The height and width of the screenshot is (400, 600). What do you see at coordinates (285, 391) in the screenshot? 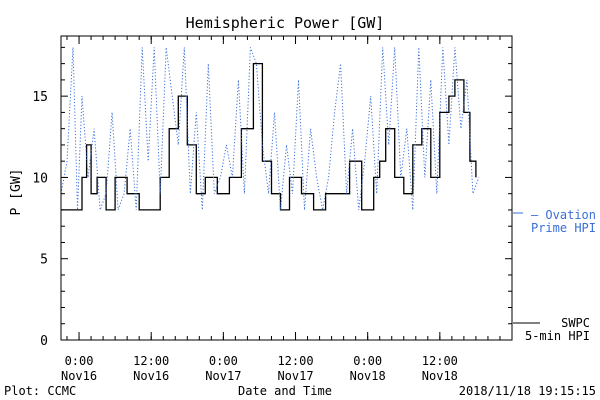
I see `x-axis-label: Date and Time` at bounding box center [285, 391].